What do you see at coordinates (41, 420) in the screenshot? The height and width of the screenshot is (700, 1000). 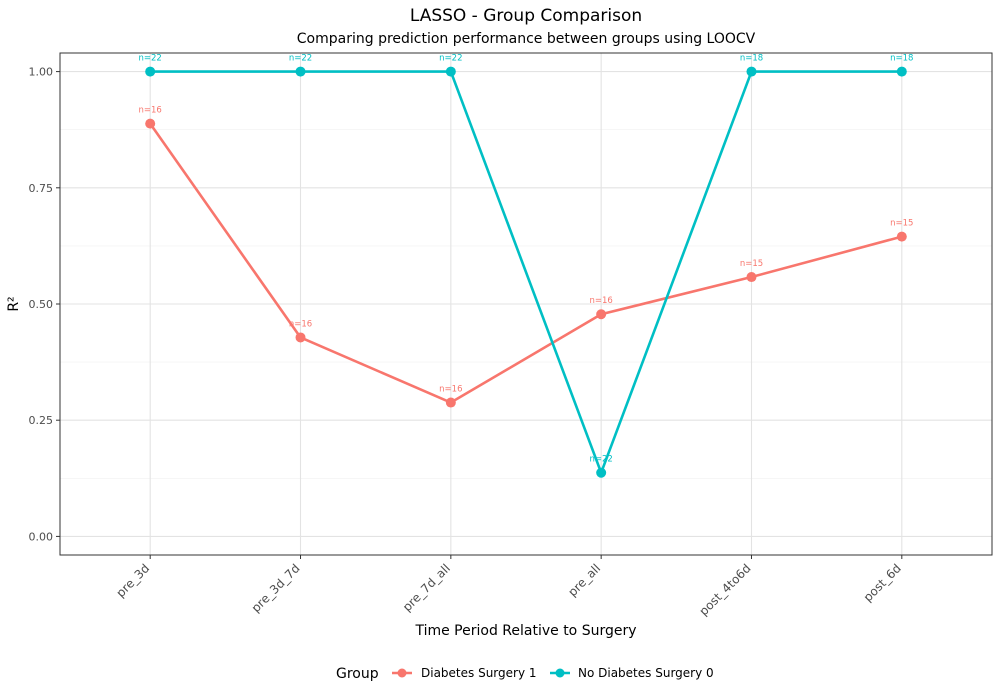 I see `y-tick-label: 0.25` at bounding box center [41, 420].